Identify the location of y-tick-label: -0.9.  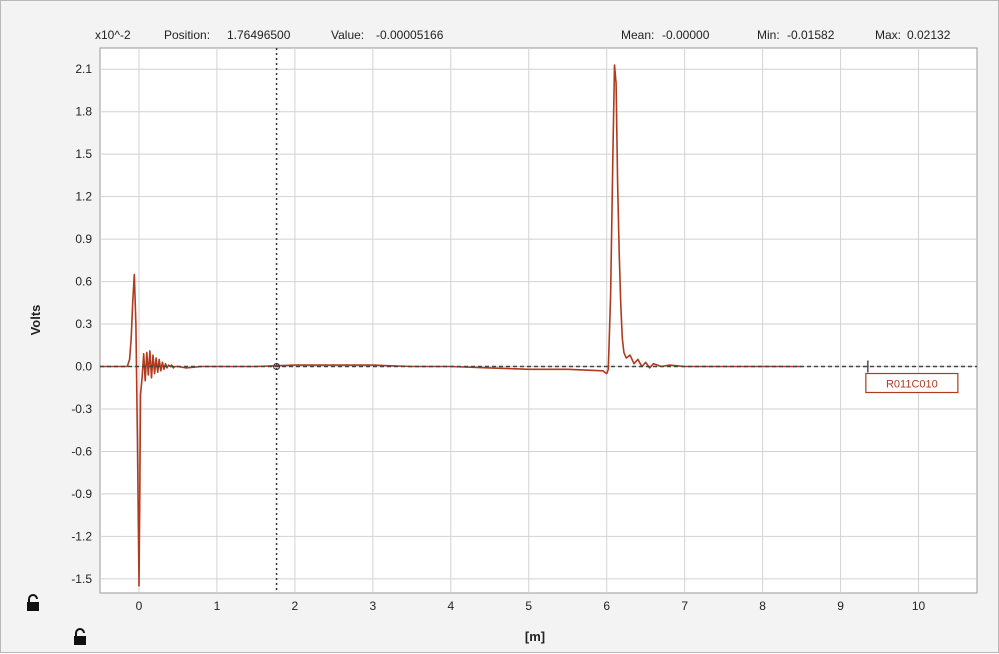
(81, 494).